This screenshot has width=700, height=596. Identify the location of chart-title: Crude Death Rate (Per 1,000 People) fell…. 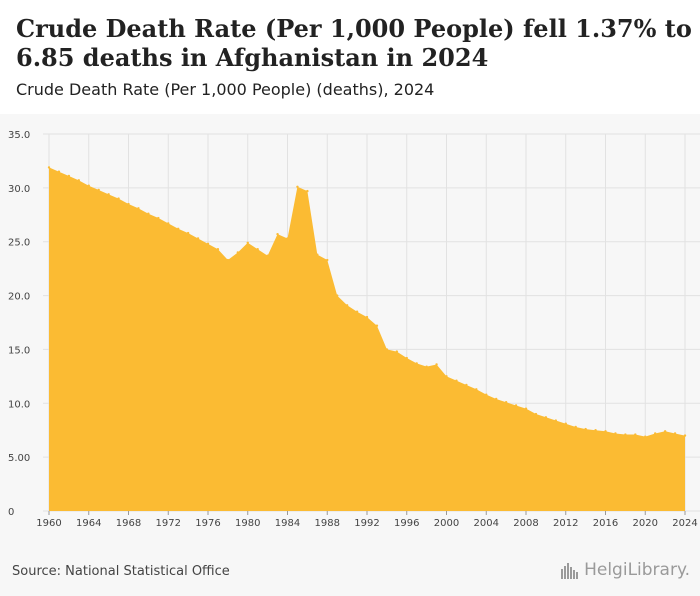
(354, 43).